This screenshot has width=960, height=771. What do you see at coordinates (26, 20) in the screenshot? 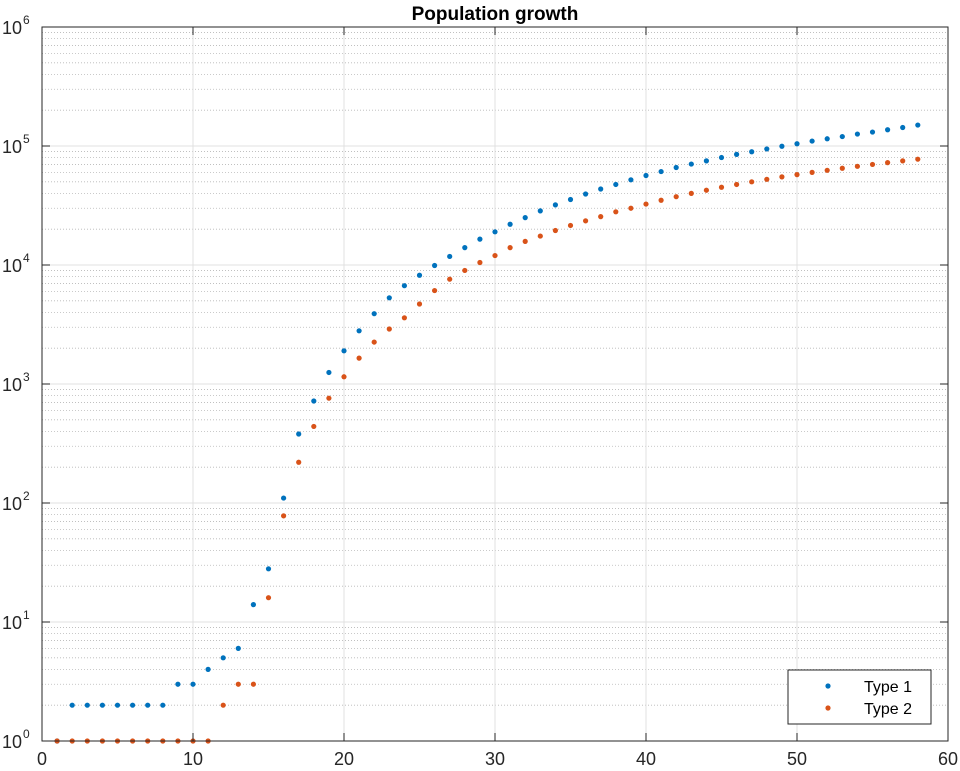
I see `y-tick-exponent: 6` at bounding box center [26, 20].